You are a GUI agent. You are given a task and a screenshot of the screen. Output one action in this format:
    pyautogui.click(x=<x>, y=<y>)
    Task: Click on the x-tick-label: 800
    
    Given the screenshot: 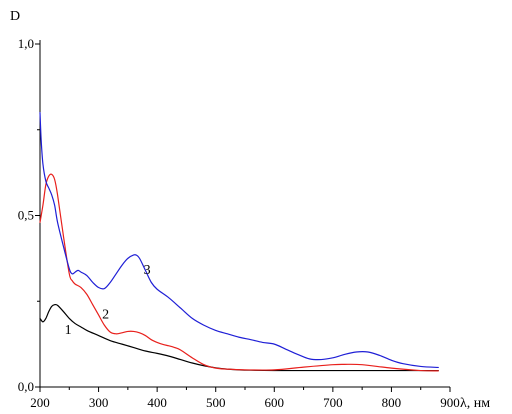 What is the action you would take?
    pyautogui.click(x=392, y=402)
    